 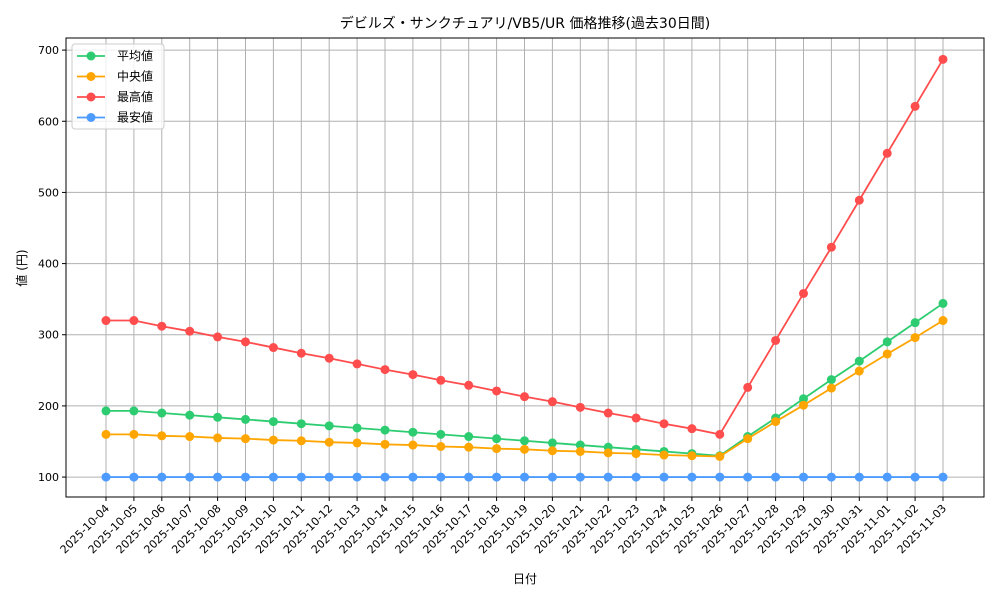 What do you see at coordinates (48, 406) in the screenshot?
I see `y-tick-label: 200` at bounding box center [48, 406].